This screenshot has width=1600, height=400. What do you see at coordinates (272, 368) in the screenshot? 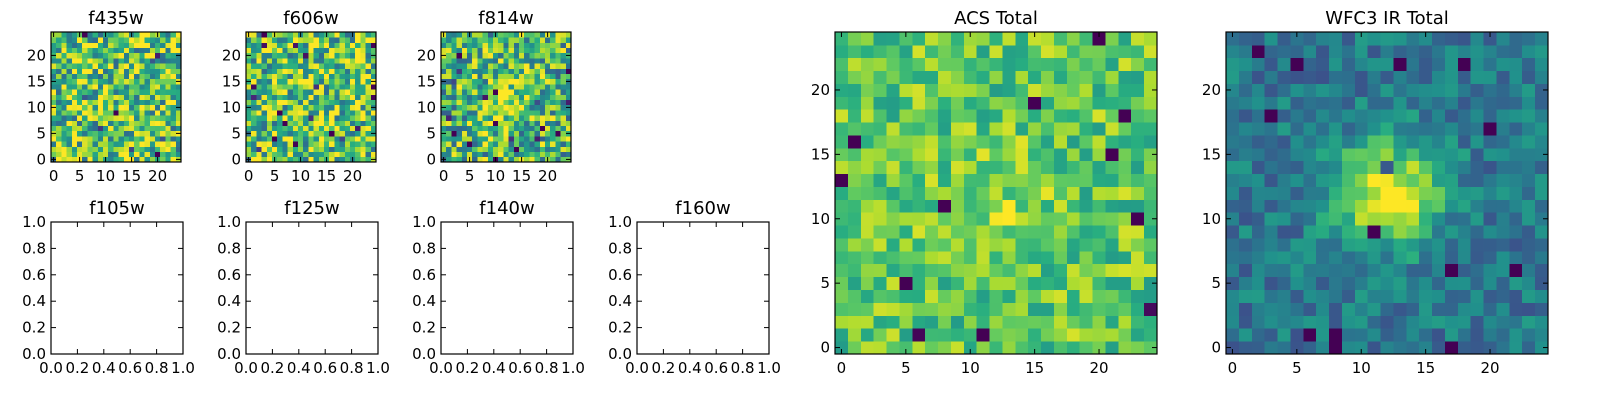
I see `x-tick-label: 0.2` at bounding box center [272, 368].